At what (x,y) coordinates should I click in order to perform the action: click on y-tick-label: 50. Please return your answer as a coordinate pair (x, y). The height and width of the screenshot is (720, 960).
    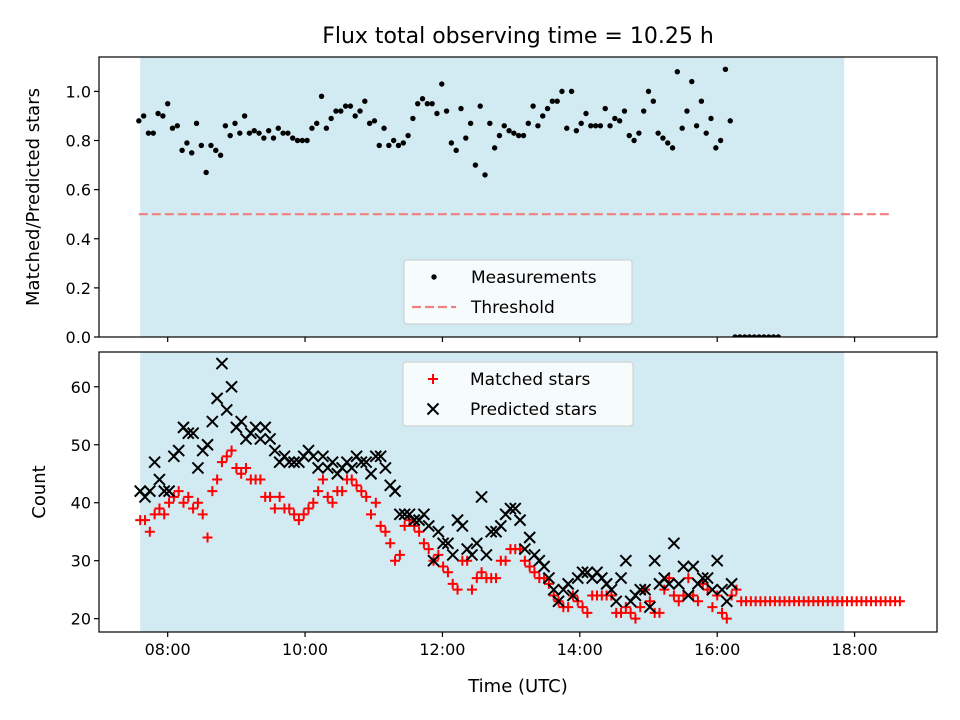
    Looking at the image, I should click on (81, 445).